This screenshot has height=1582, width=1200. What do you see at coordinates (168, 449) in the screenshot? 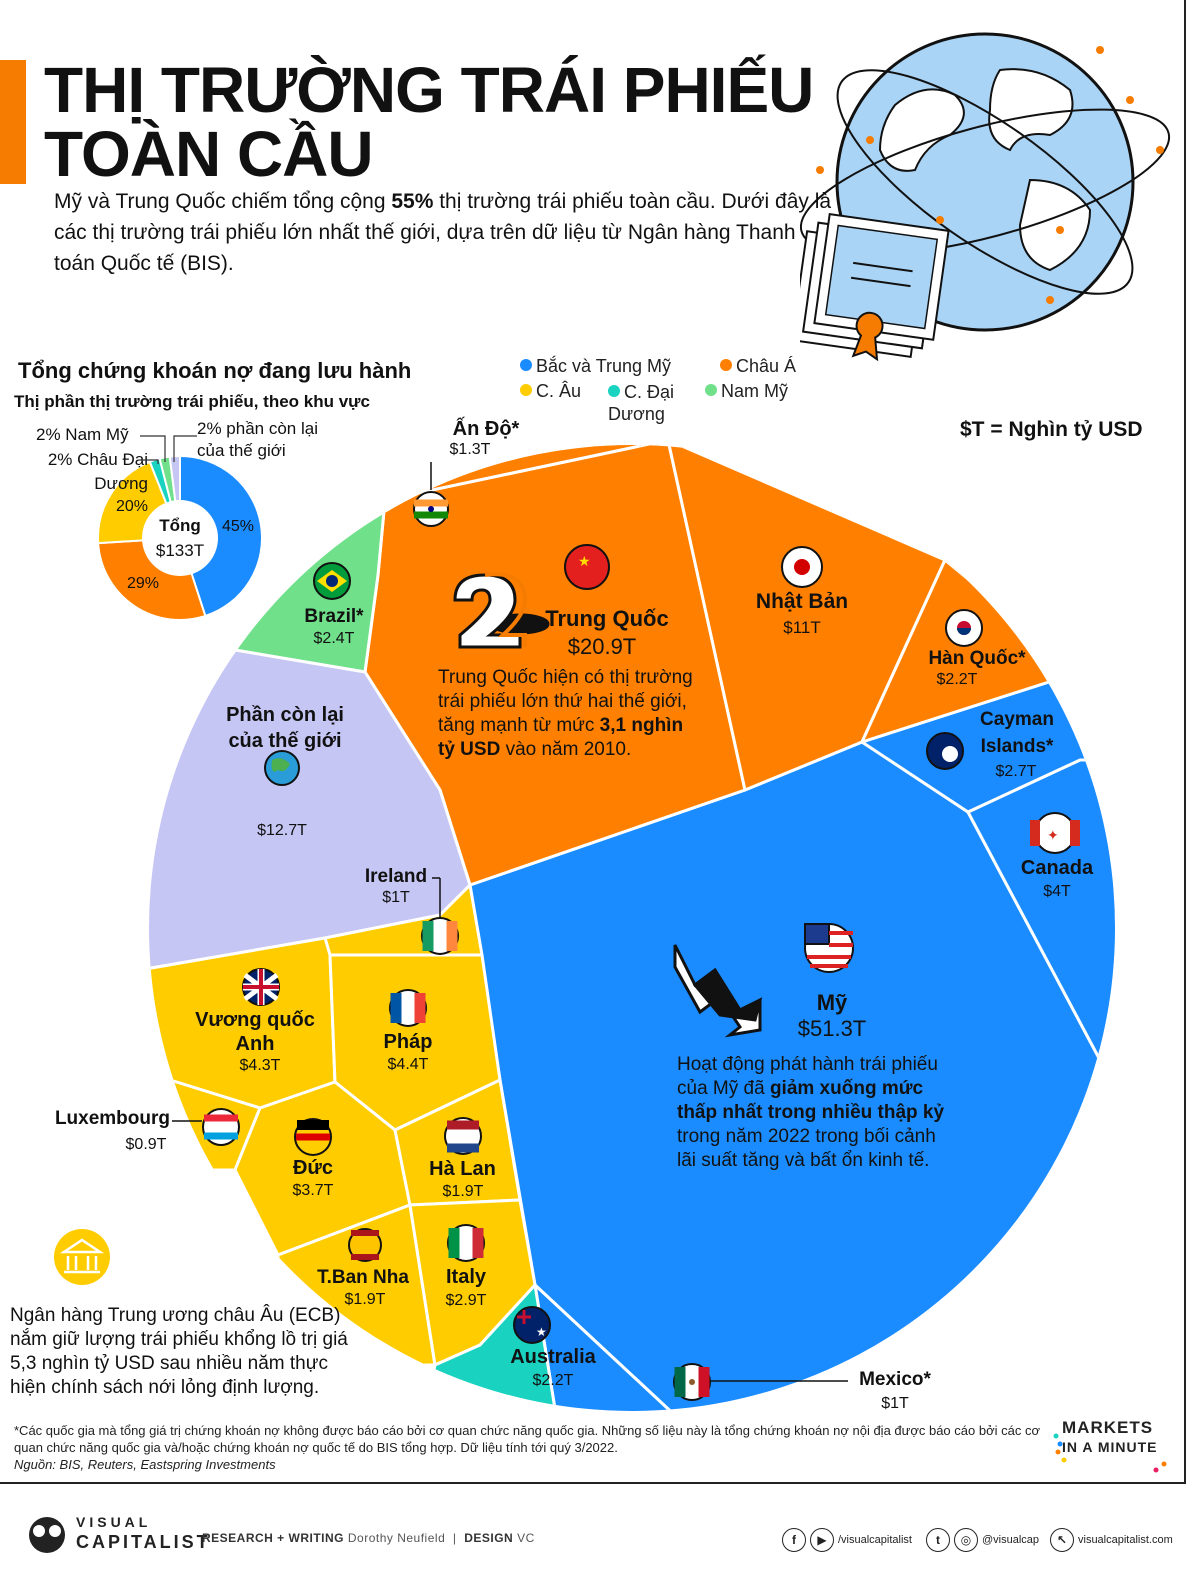
I see `pie-leader-lines` at bounding box center [168, 449].